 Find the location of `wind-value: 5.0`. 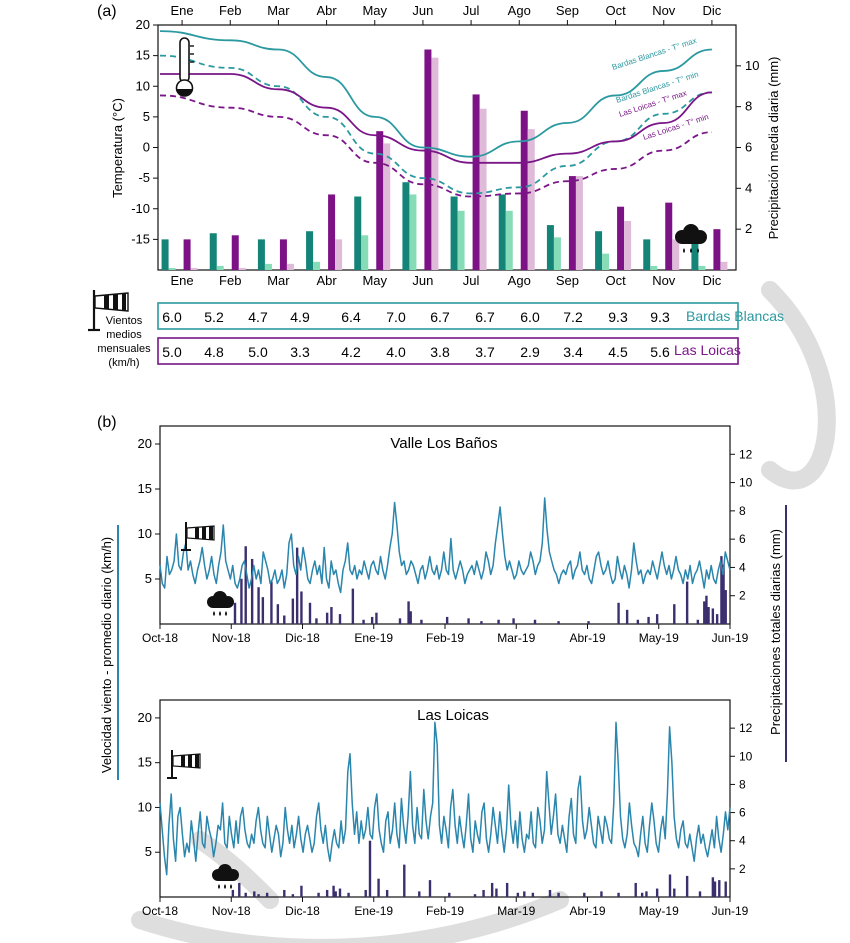

wind-value: 5.0 is located at coordinates (172, 352).